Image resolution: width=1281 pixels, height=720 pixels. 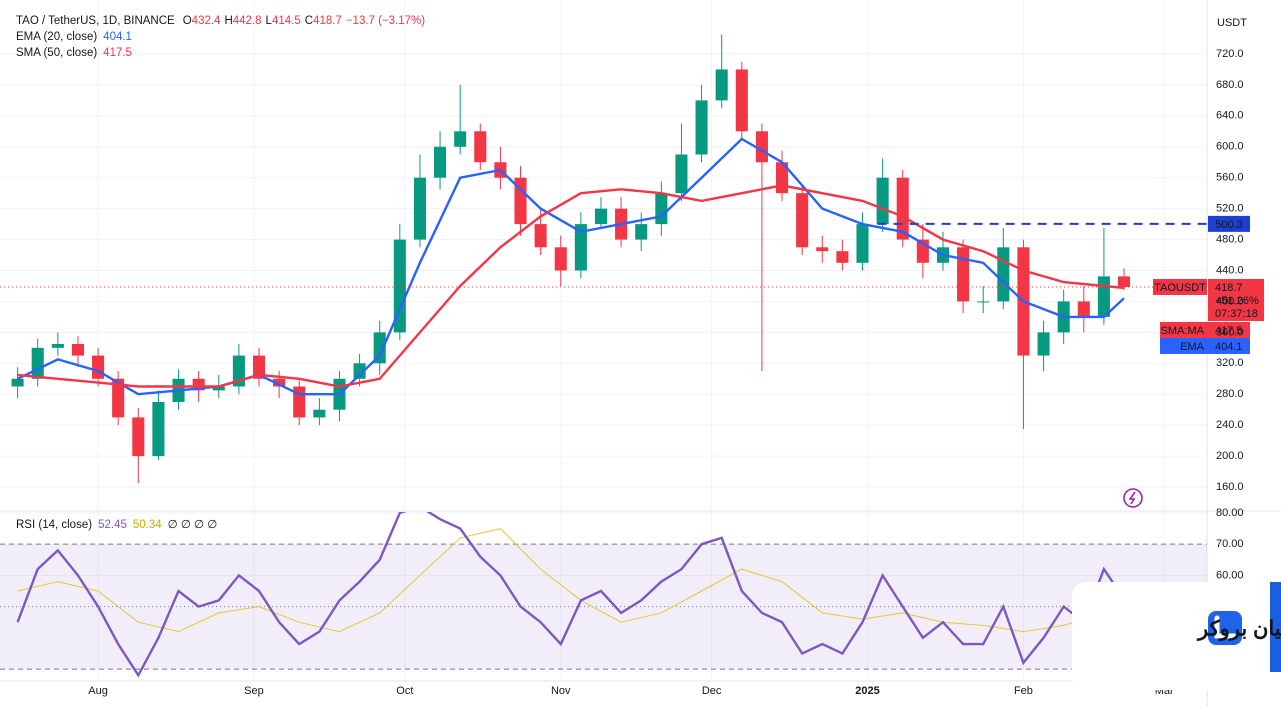 I want to click on x-tick-label: Aug, so click(x=98, y=691).